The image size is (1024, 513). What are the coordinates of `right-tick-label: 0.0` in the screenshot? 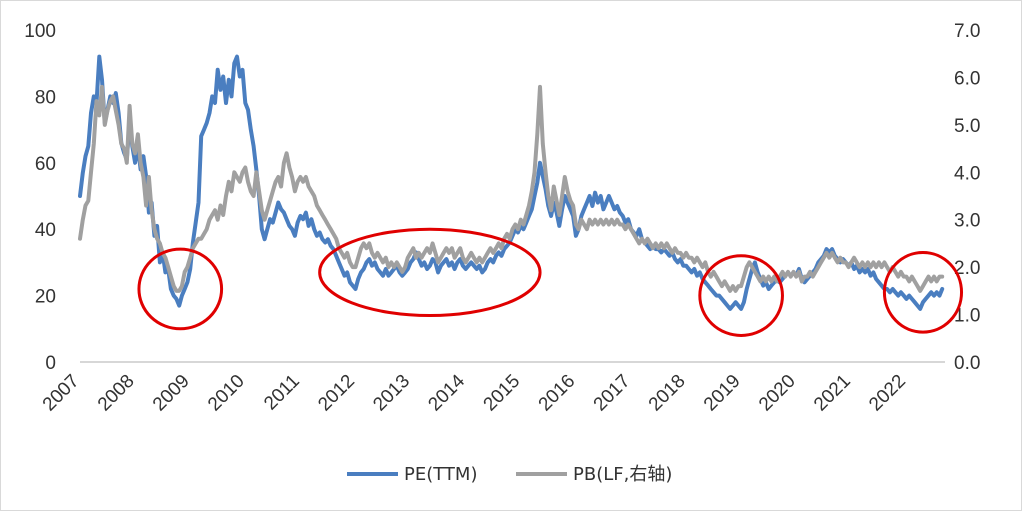 It's located at (967, 363).